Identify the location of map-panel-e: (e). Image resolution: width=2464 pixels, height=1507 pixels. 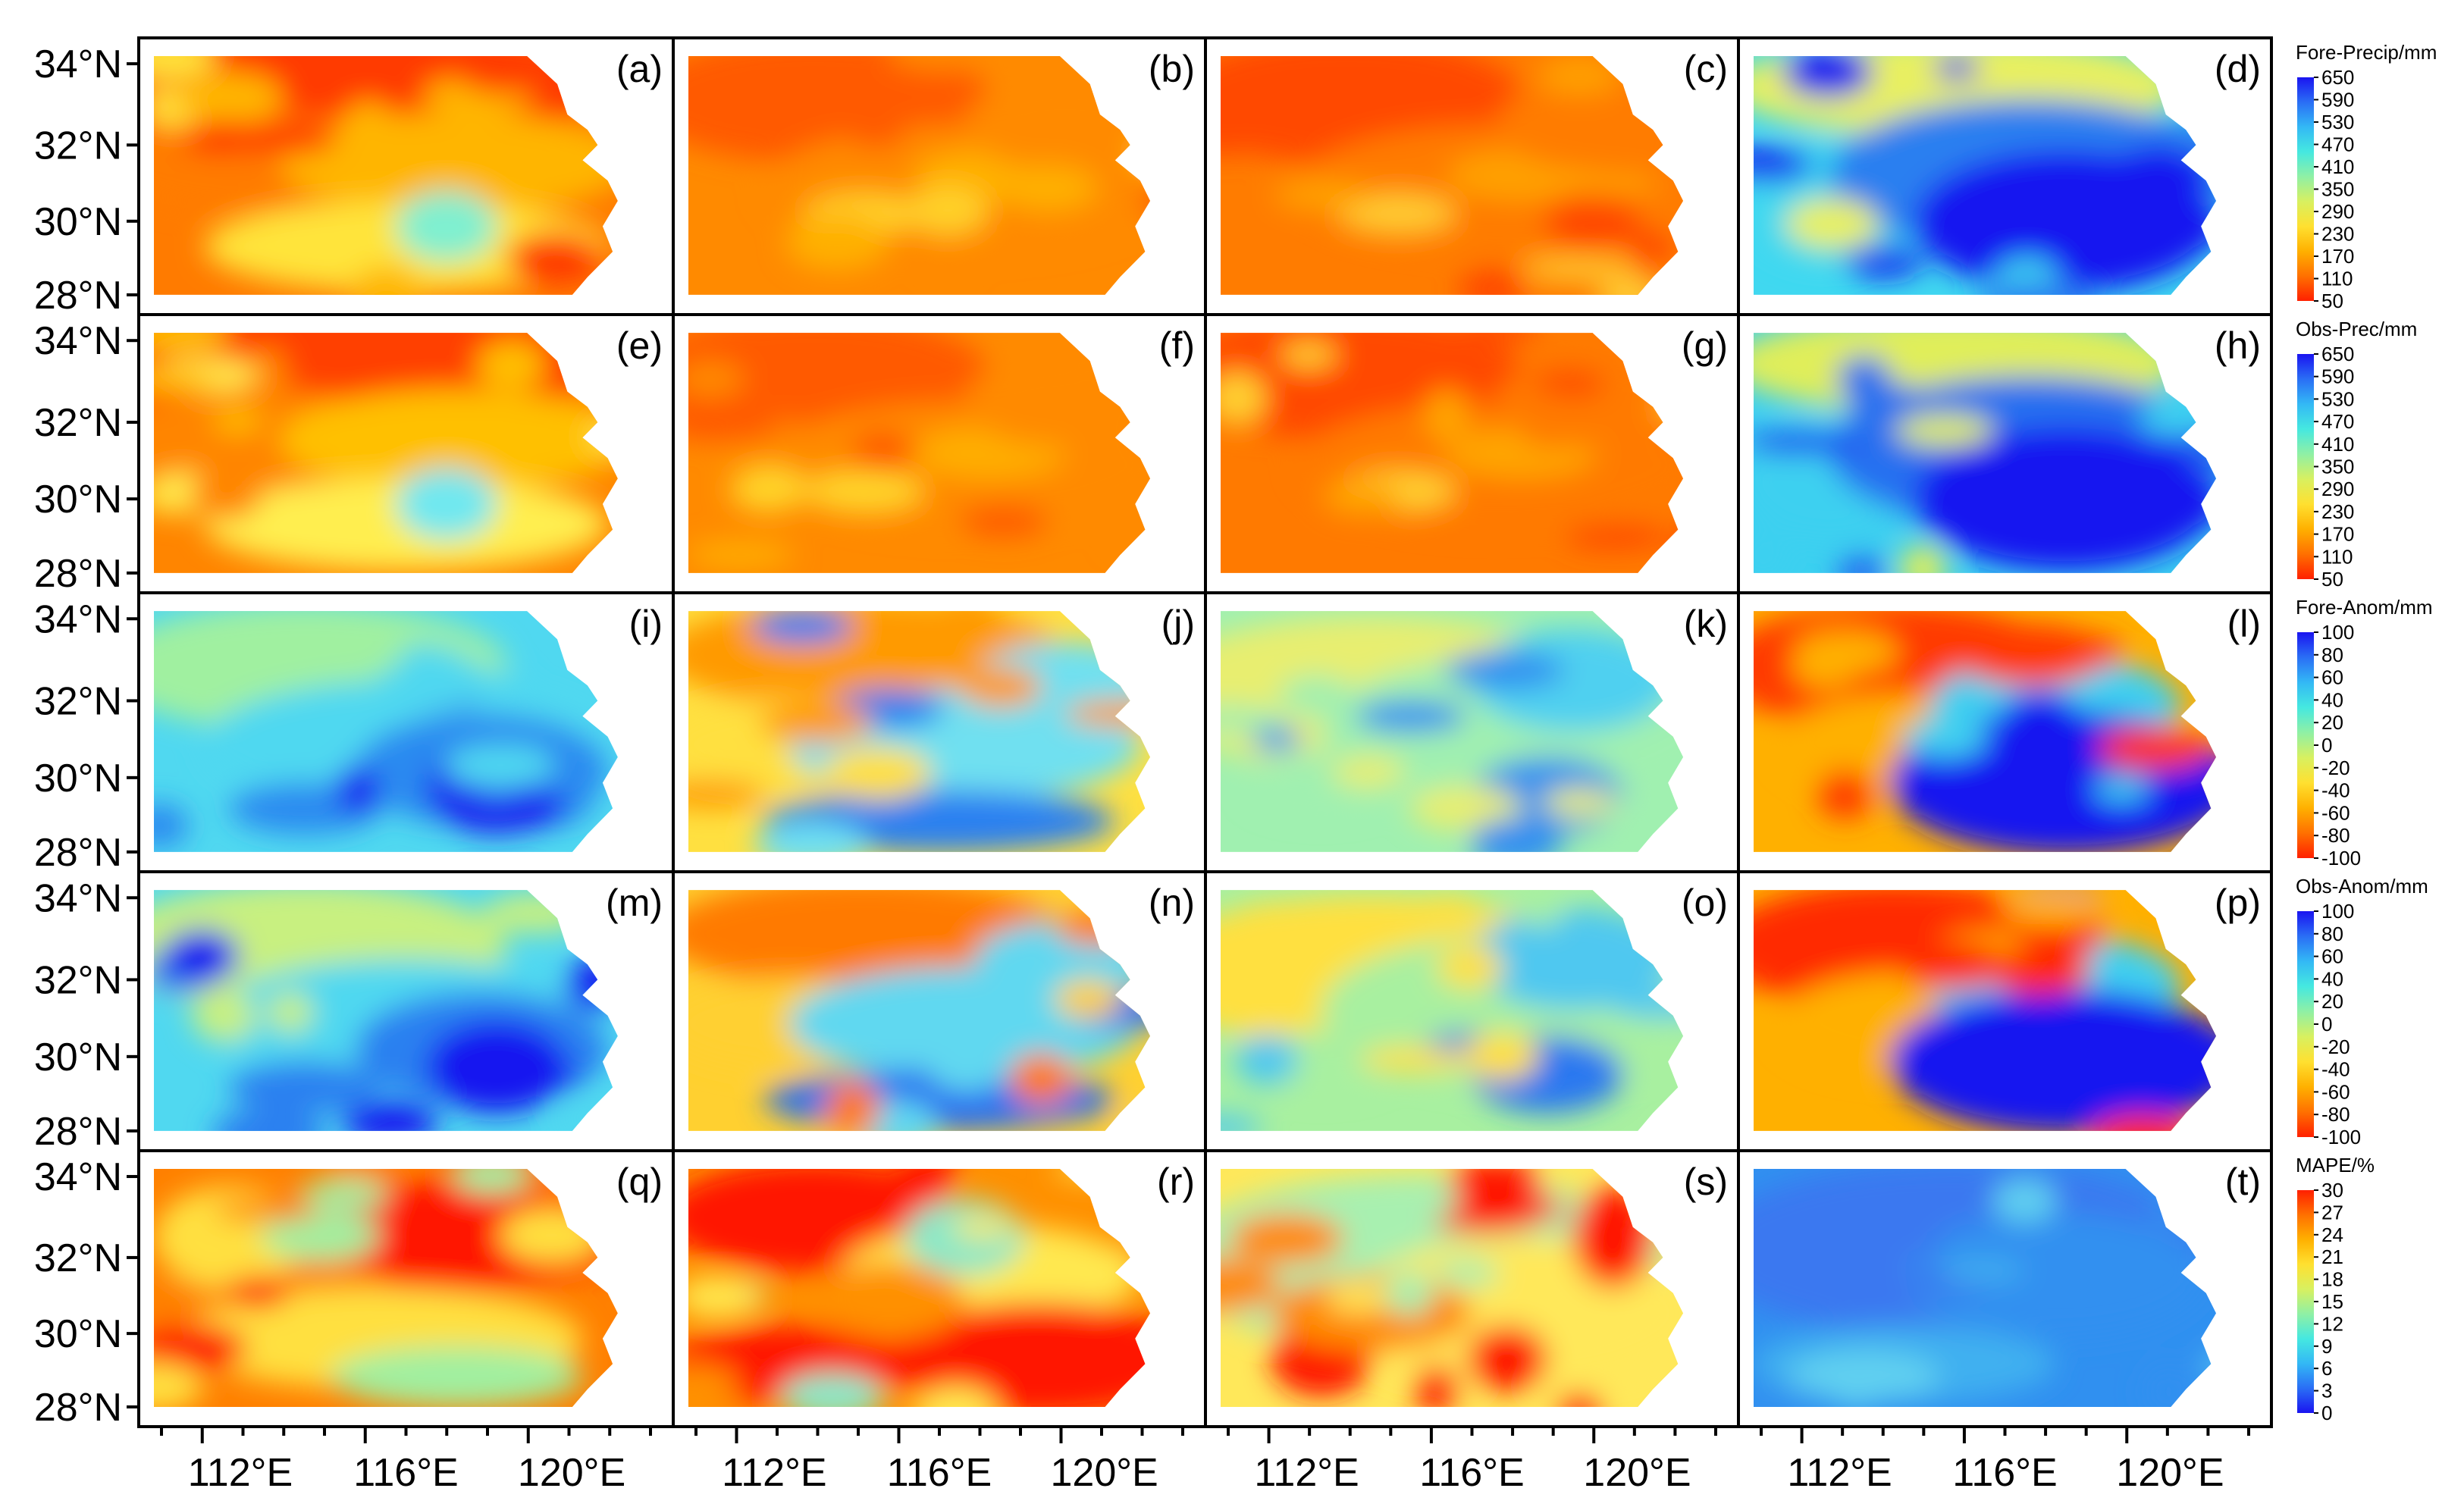
(408, 448).